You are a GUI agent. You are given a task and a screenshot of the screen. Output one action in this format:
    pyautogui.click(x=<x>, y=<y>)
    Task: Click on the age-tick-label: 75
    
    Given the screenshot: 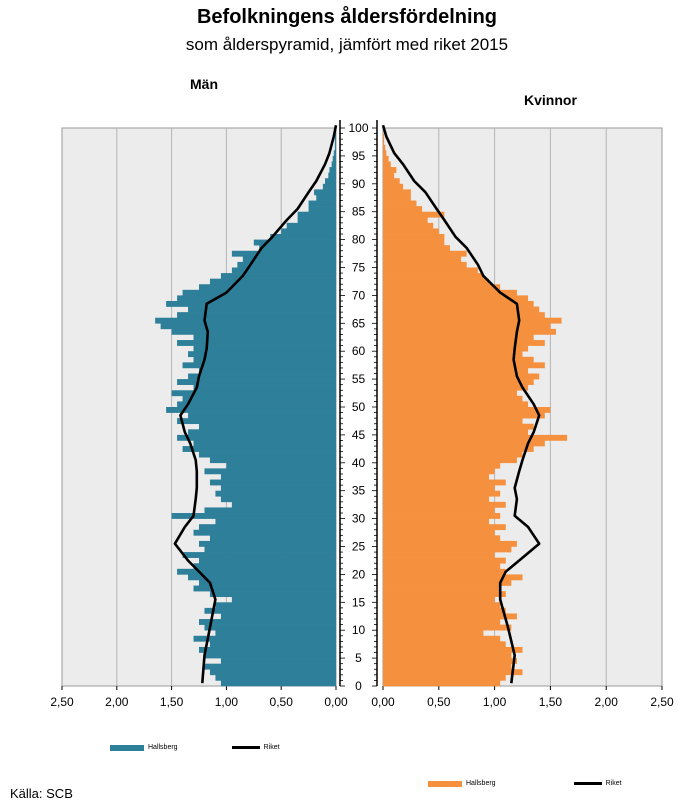 What is the action you would take?
    pyautogui.click(x=359, y=268)
    